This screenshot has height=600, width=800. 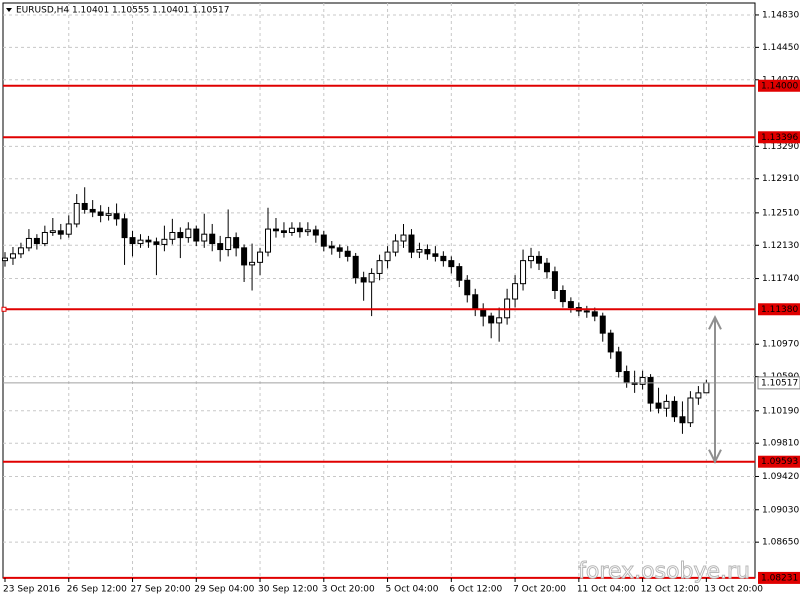 What do you see at coordinates (779, 86) in the screenshot?
I see `level-label: 1.14000` at bounding box center [779, 86].